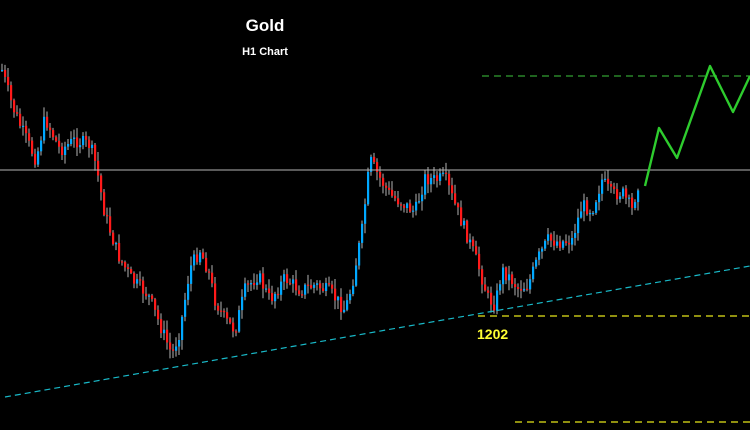 This screenshot has height=430, width=750. What do you see at coordinates (696, 125) in the screenshot?
I see `projection-path` at bounding box center [696, 125].